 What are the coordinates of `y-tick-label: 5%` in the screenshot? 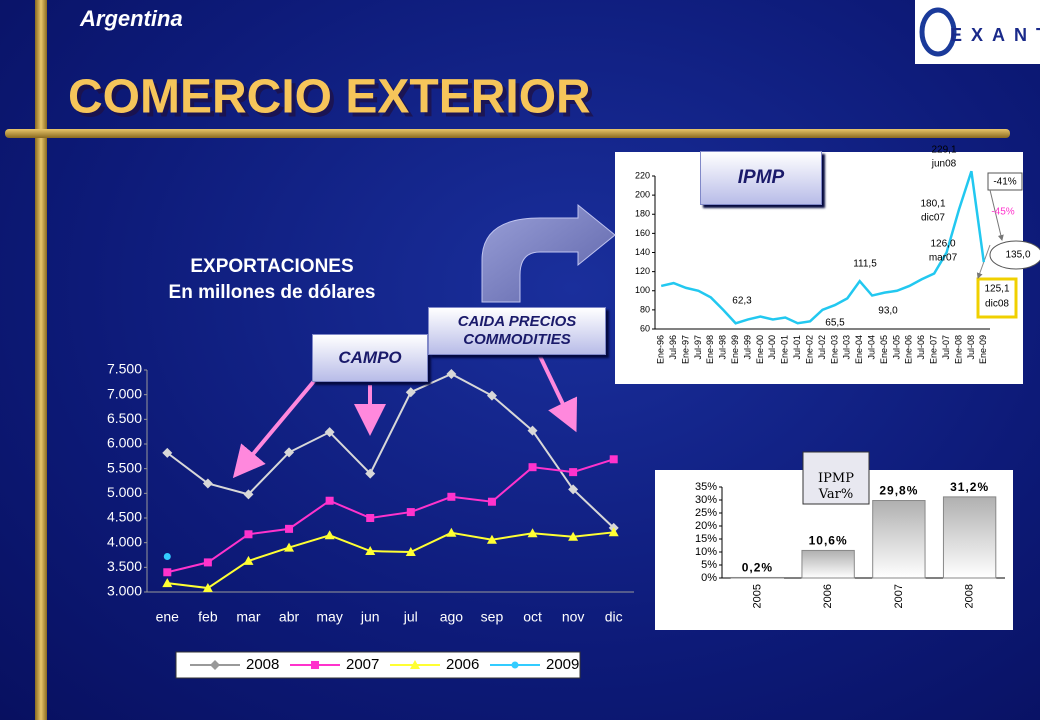 It's located at (709, 565).